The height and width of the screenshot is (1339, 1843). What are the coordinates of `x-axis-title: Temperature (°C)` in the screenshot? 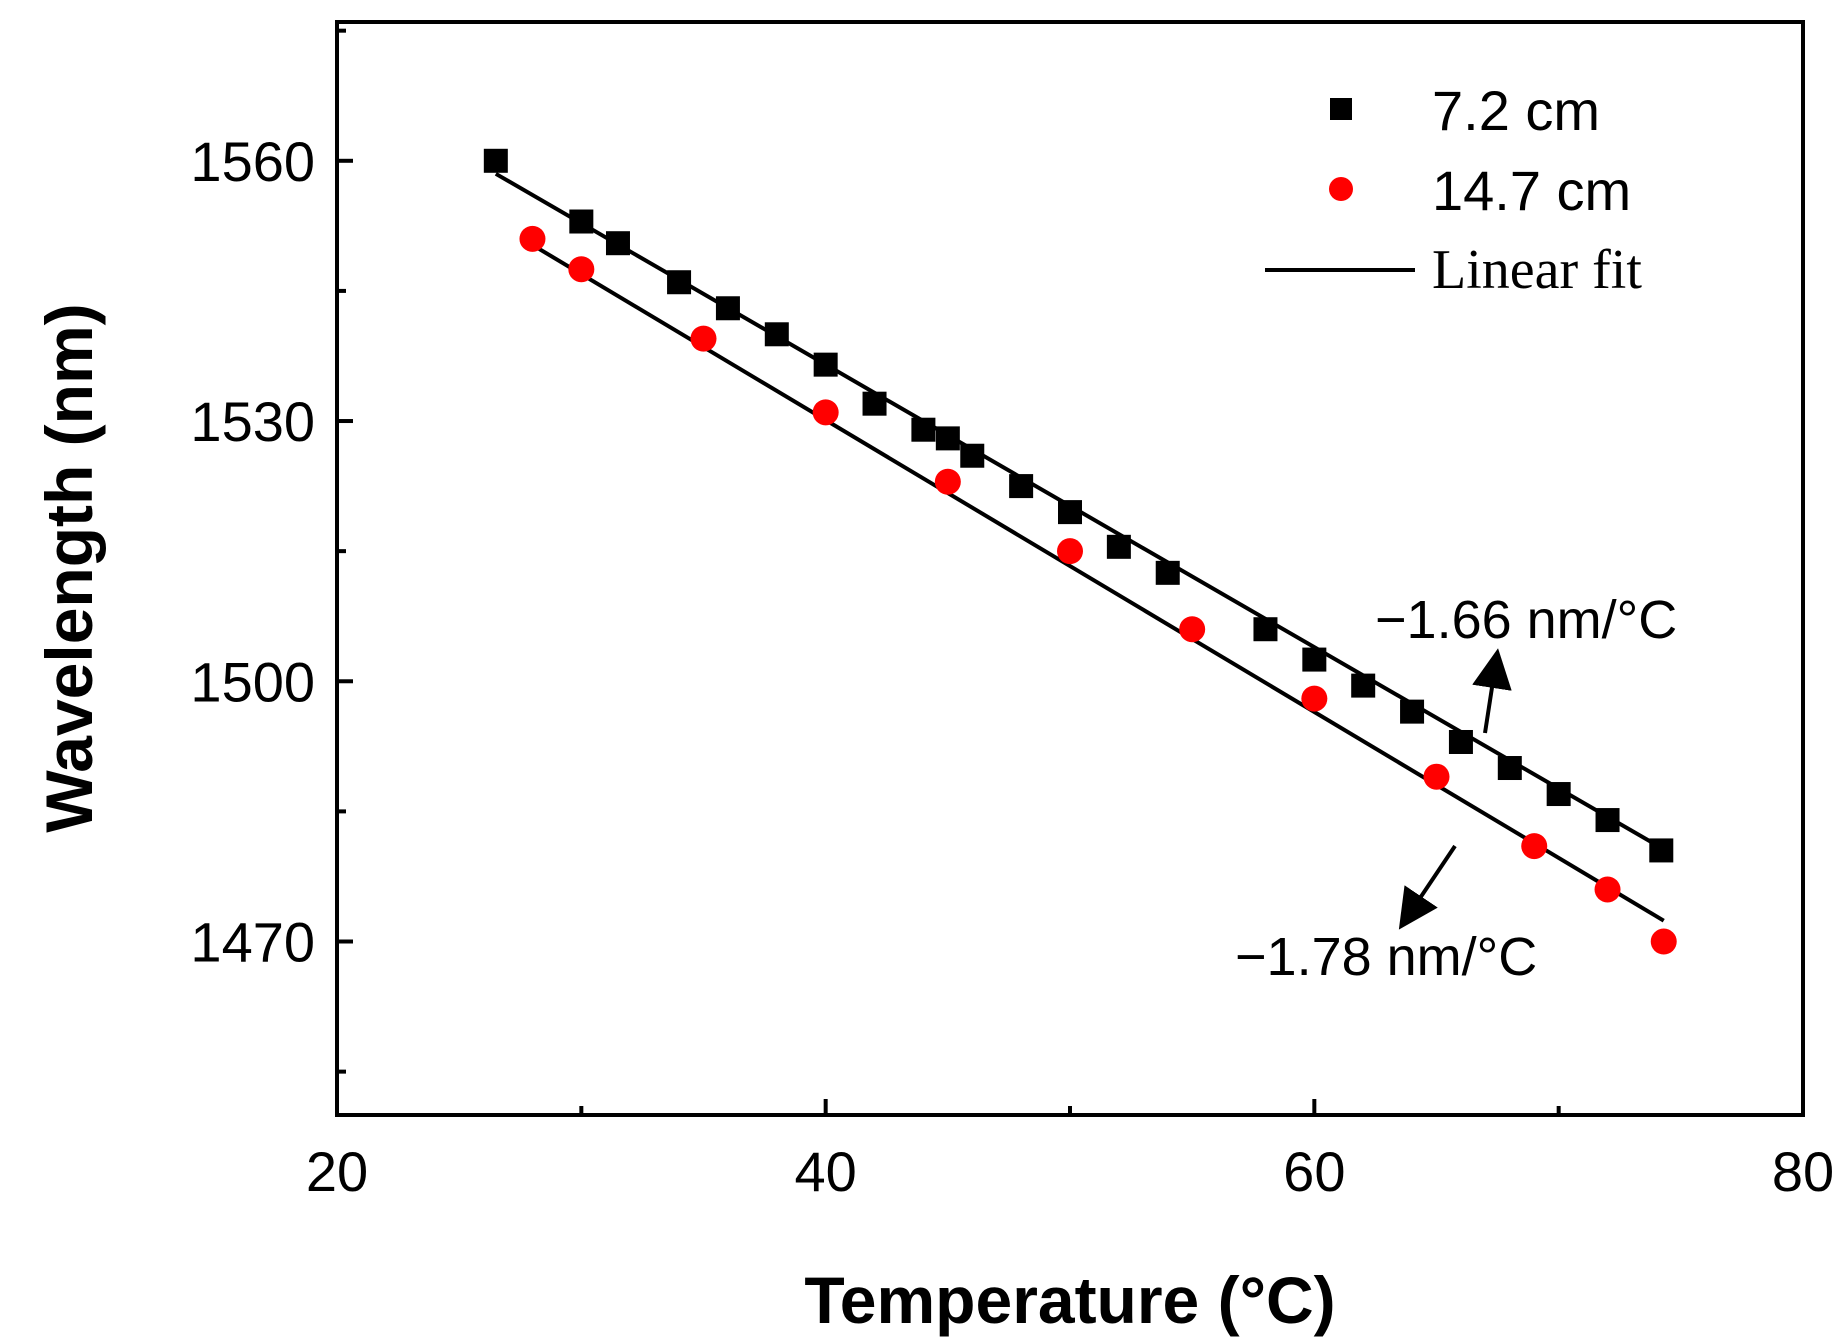 It's located at (1069, 1300).